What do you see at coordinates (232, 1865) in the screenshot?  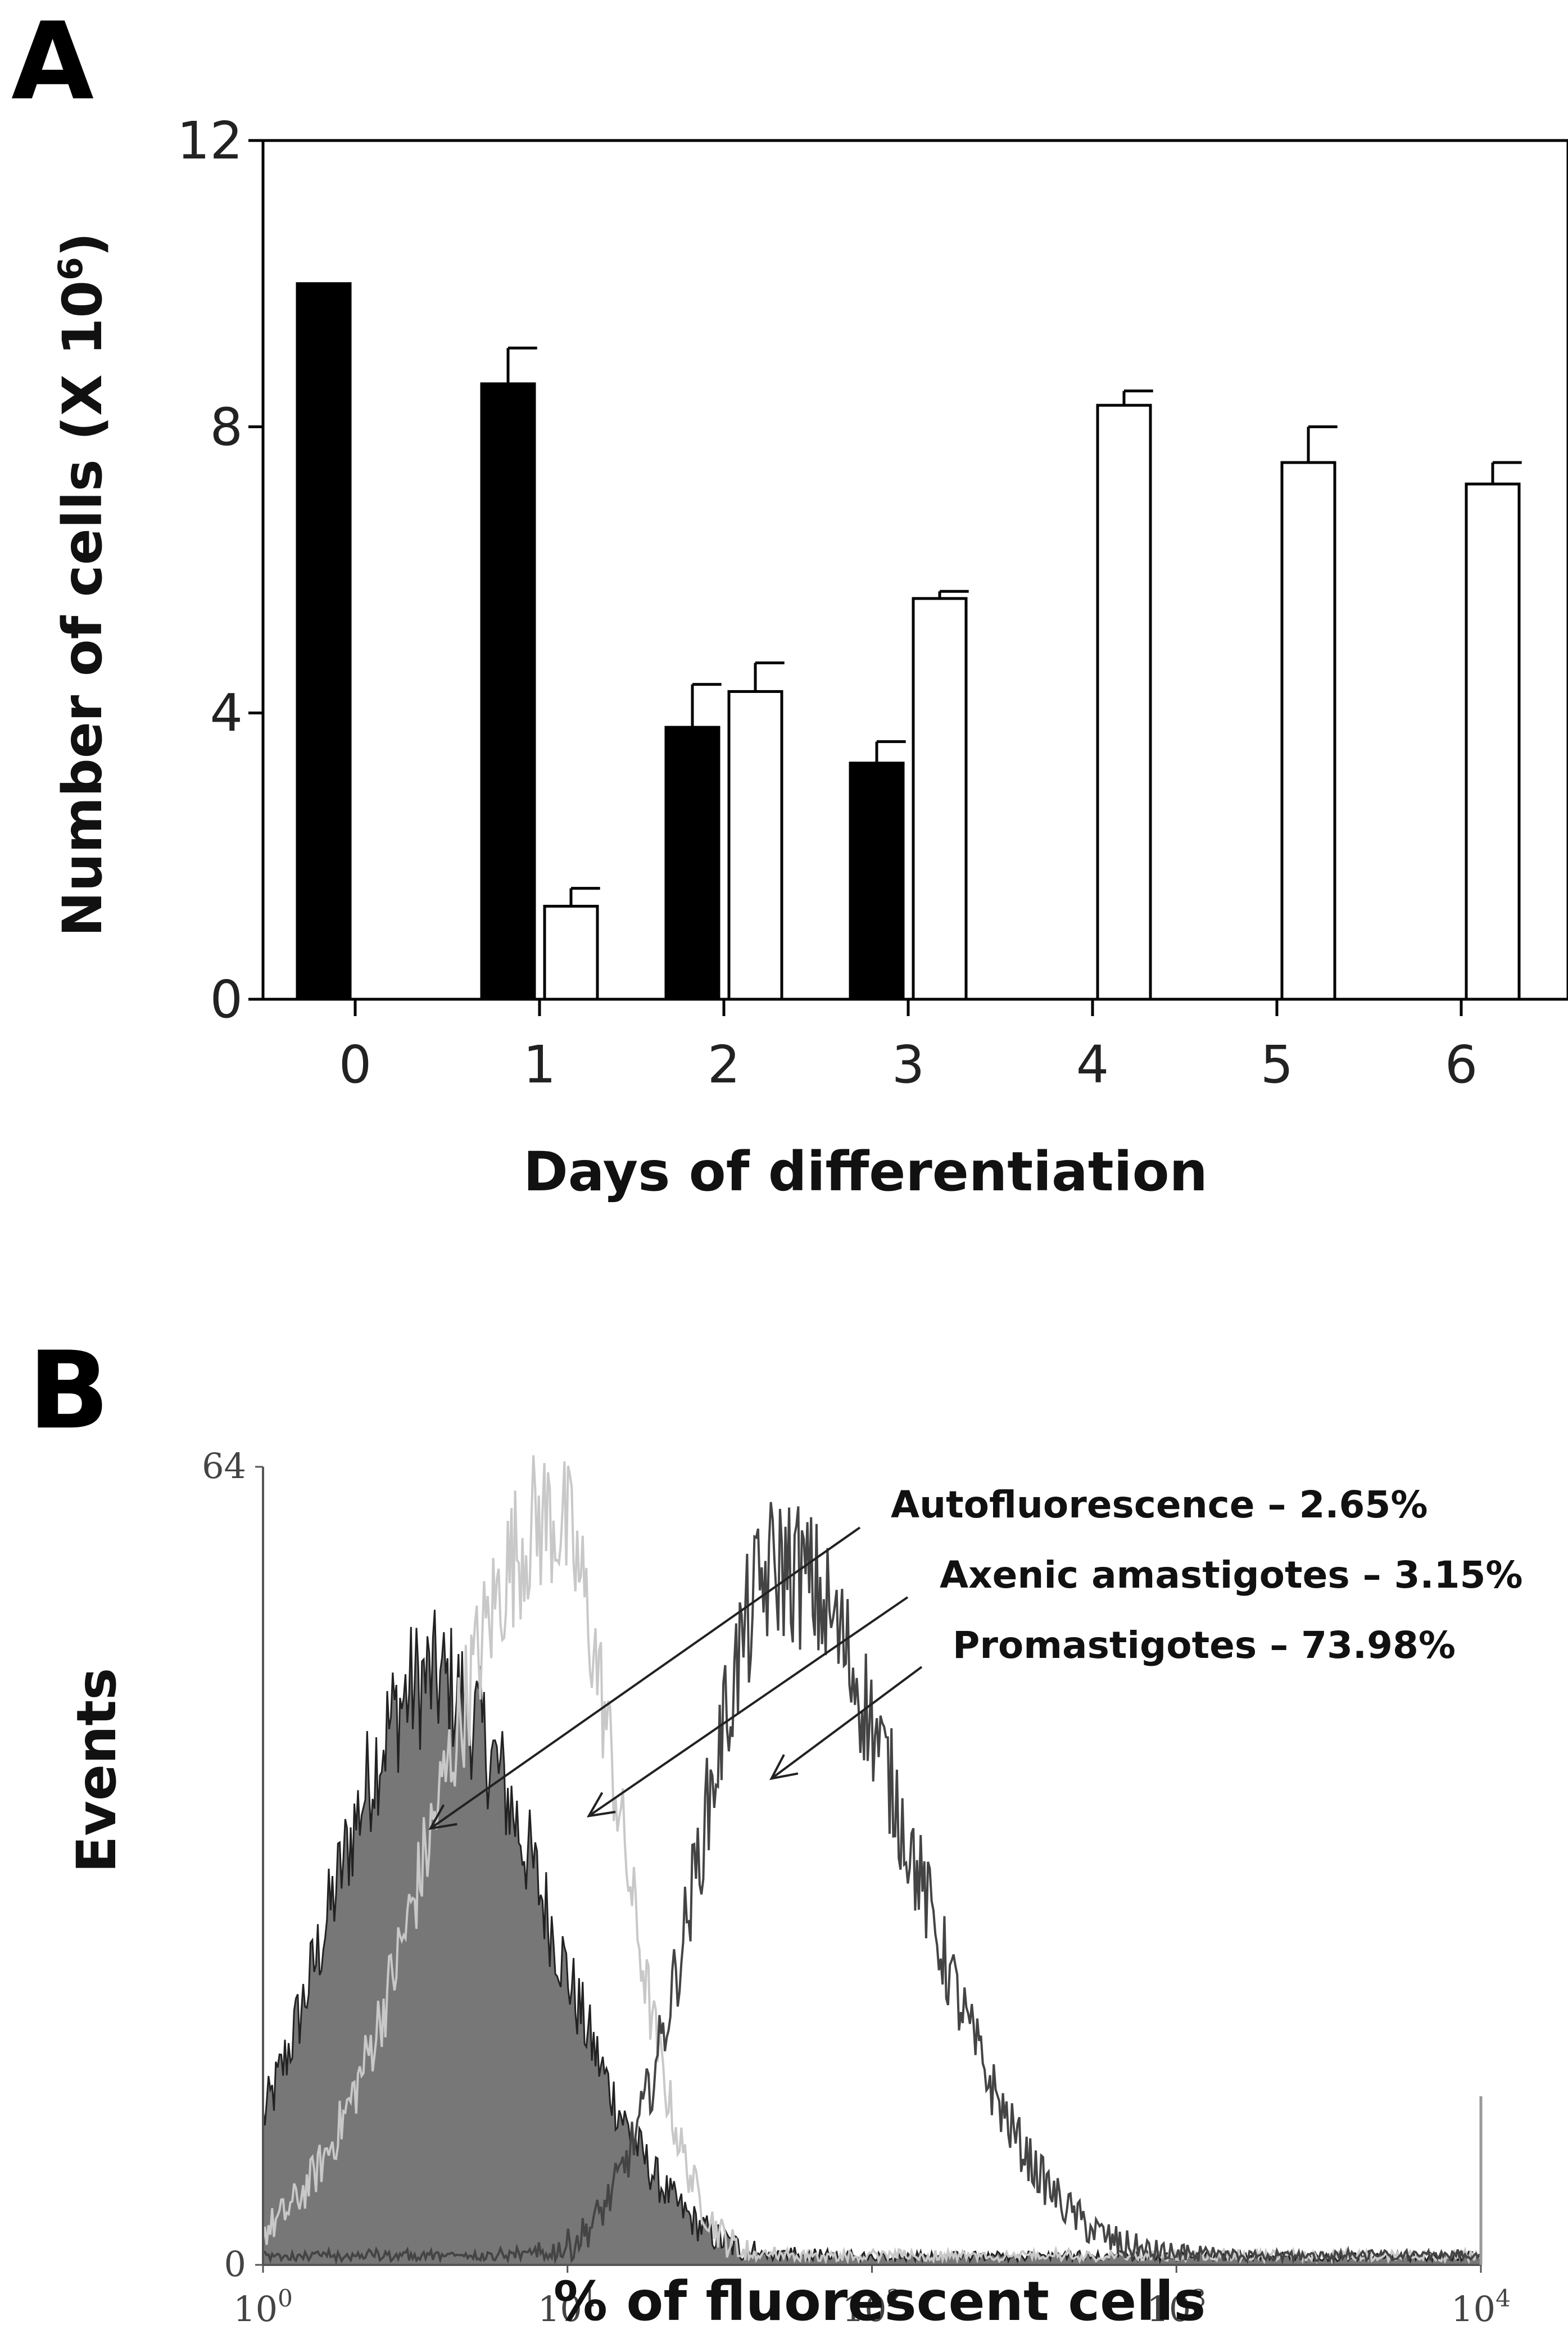 I see `panel-b-y-ticks: 0 64` at bounding box center [232, 1865].